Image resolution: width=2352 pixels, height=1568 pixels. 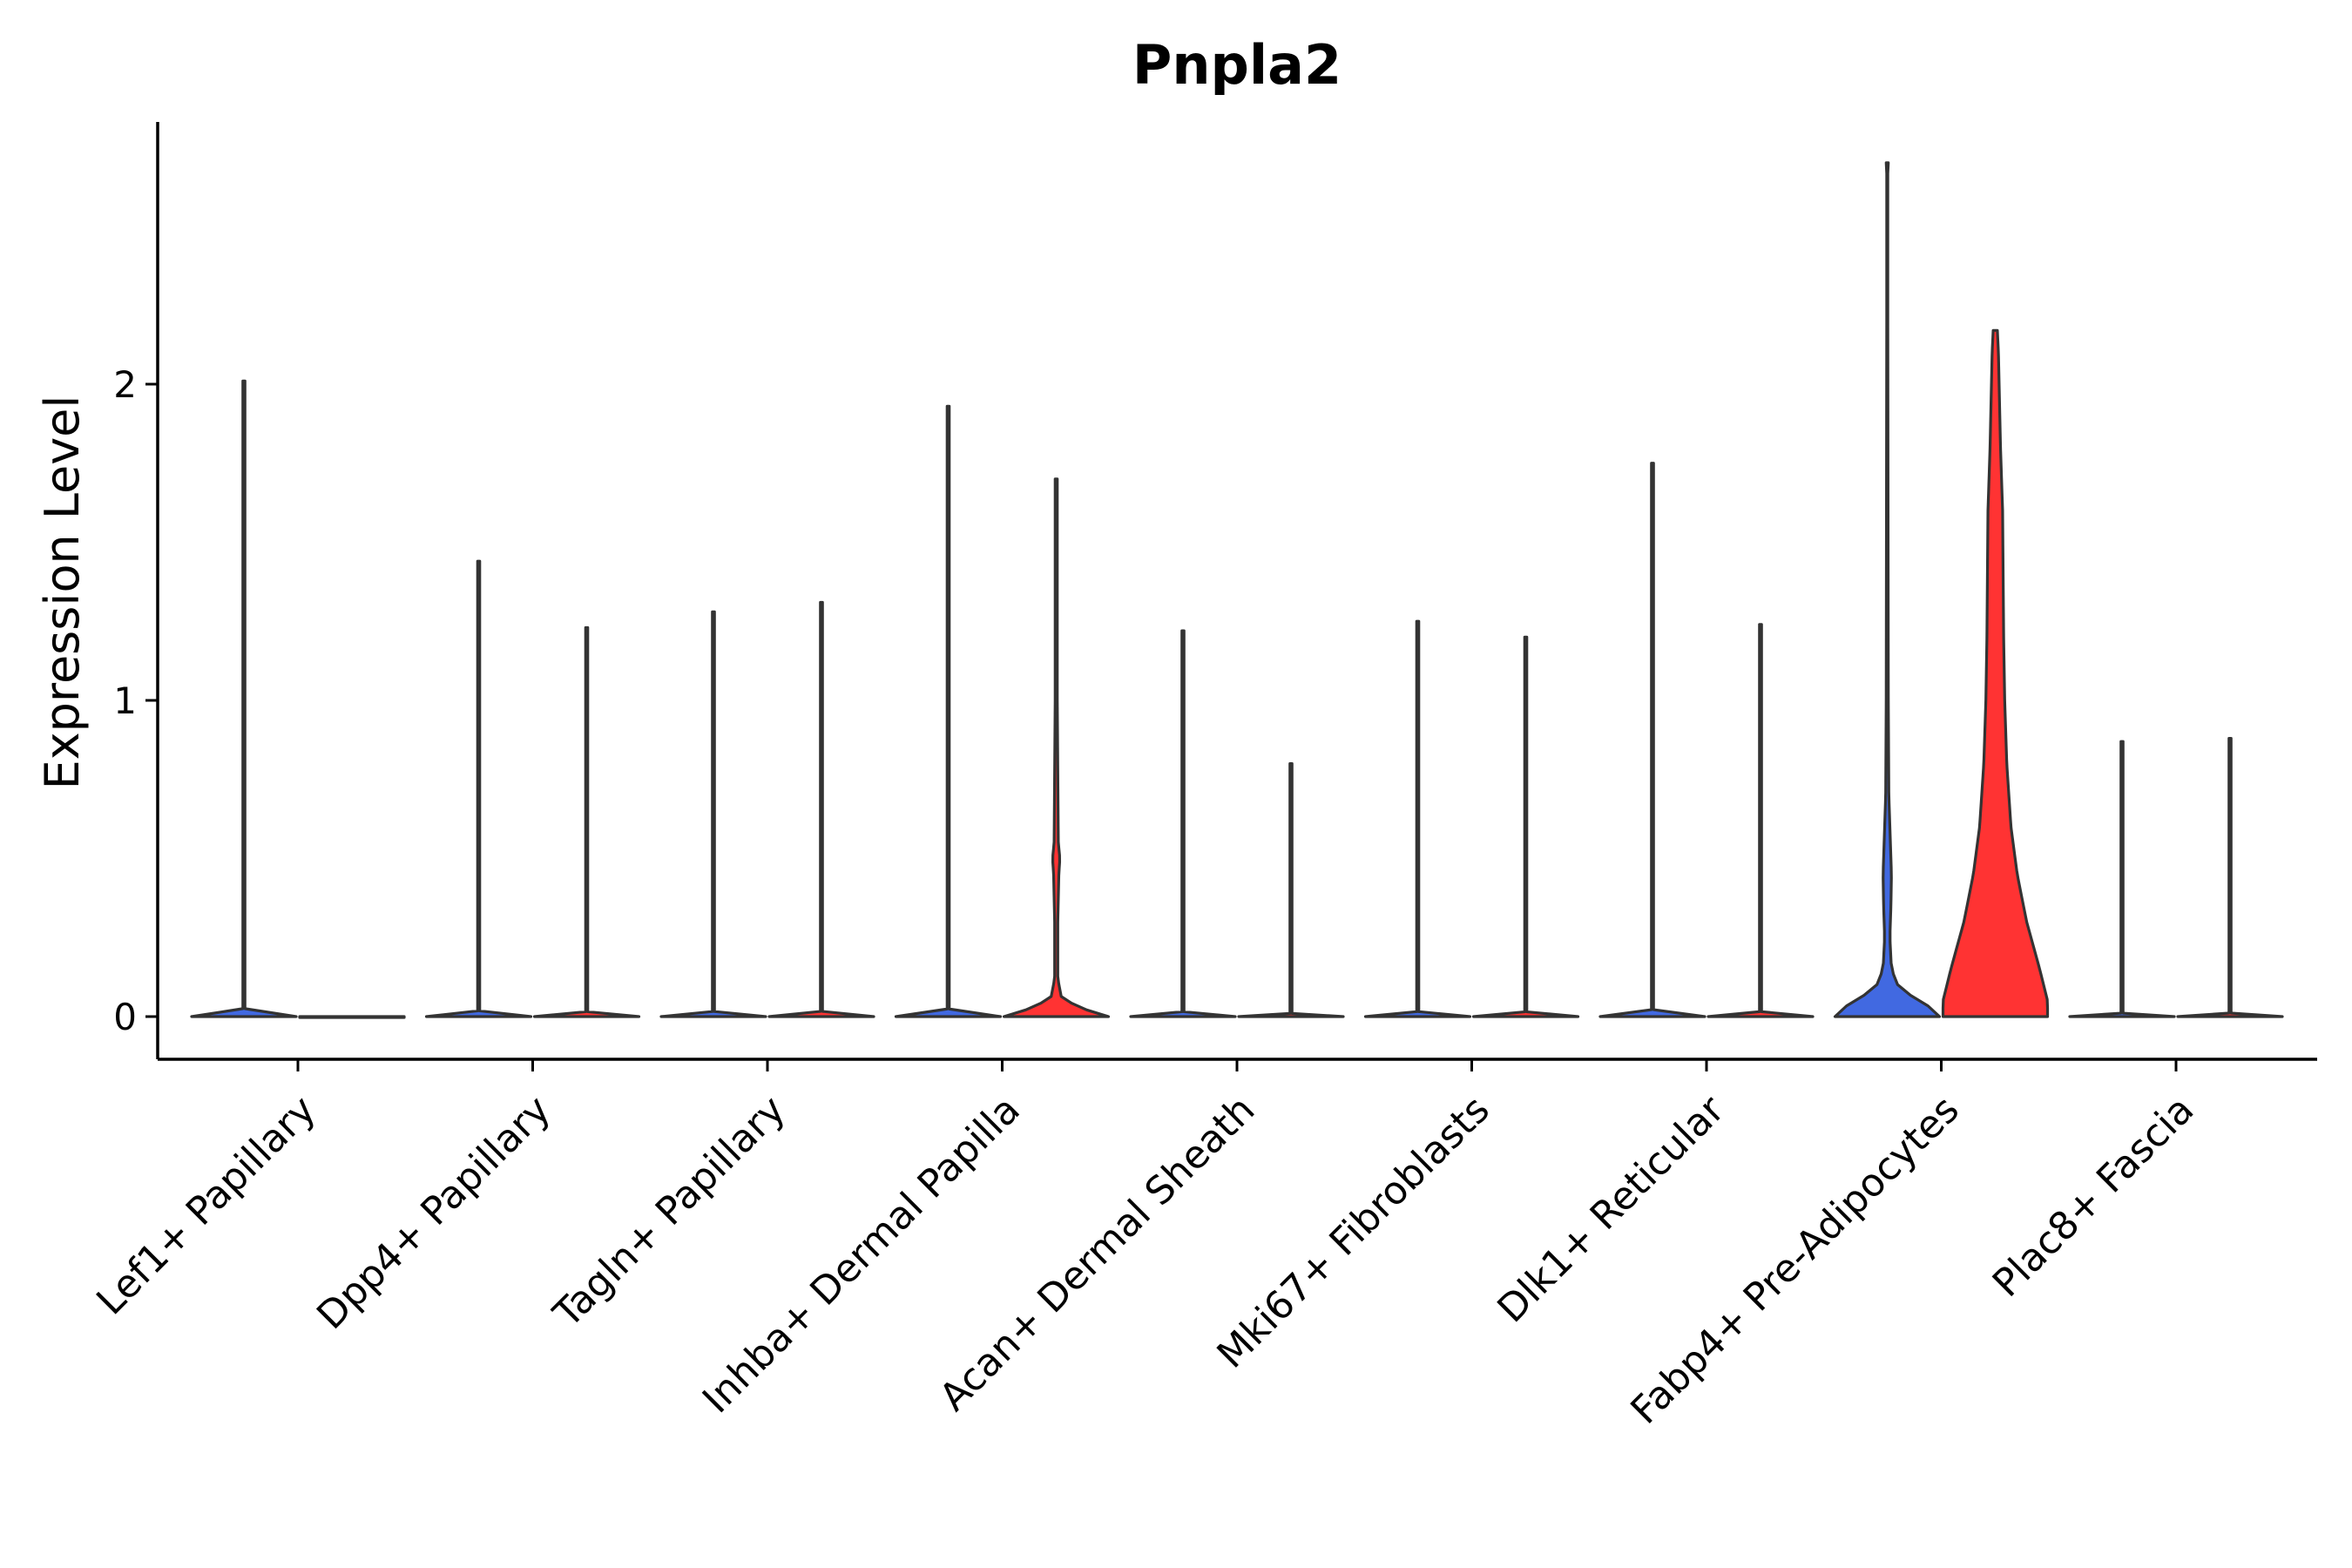 I want to click on x-tick-label-1: Lef1+ Papillary, so click(x=206, y=1205).